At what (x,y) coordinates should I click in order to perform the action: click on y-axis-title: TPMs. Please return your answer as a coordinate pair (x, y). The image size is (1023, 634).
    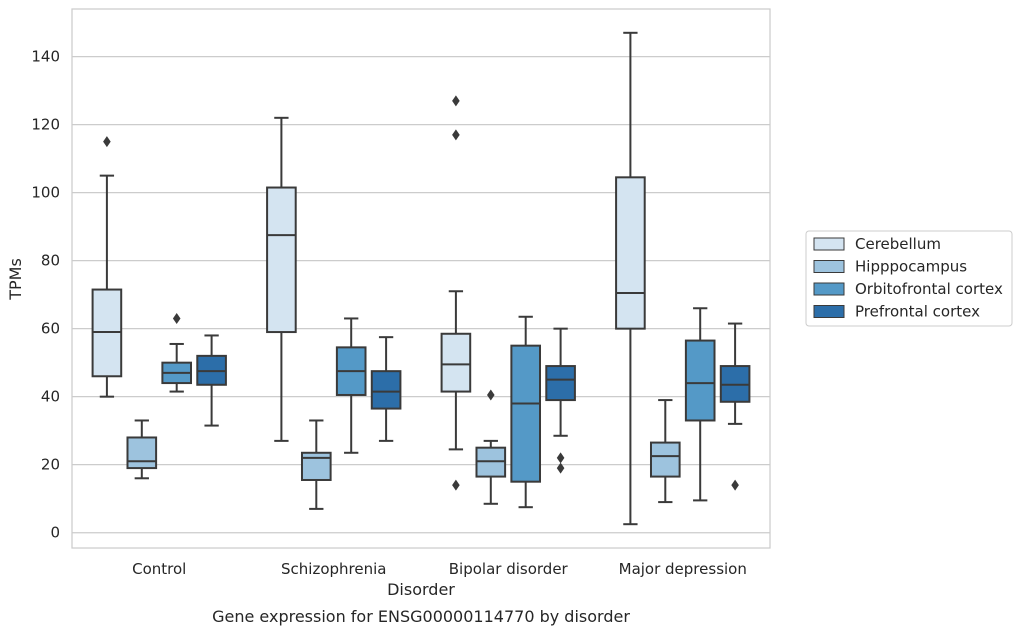
    Looking at the image, I should click on (15, 279).